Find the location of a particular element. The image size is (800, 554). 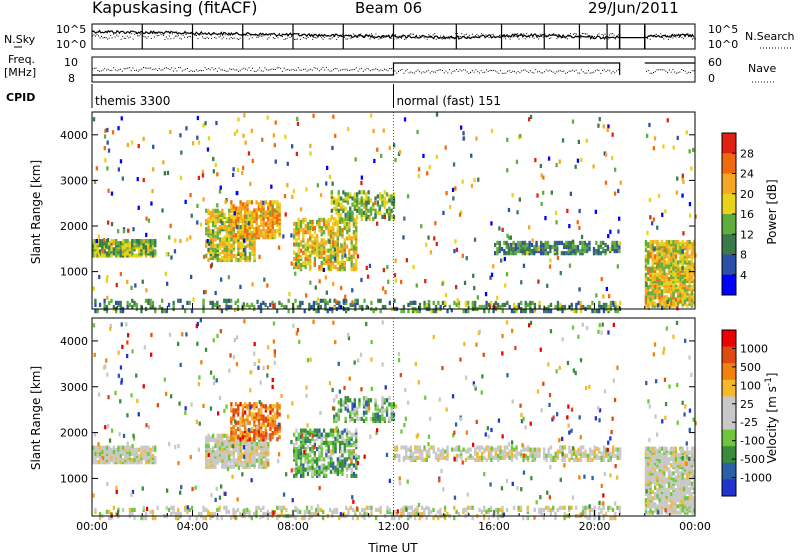

noise-right-bottom: 10^0 is located at coordinates (723, 44).